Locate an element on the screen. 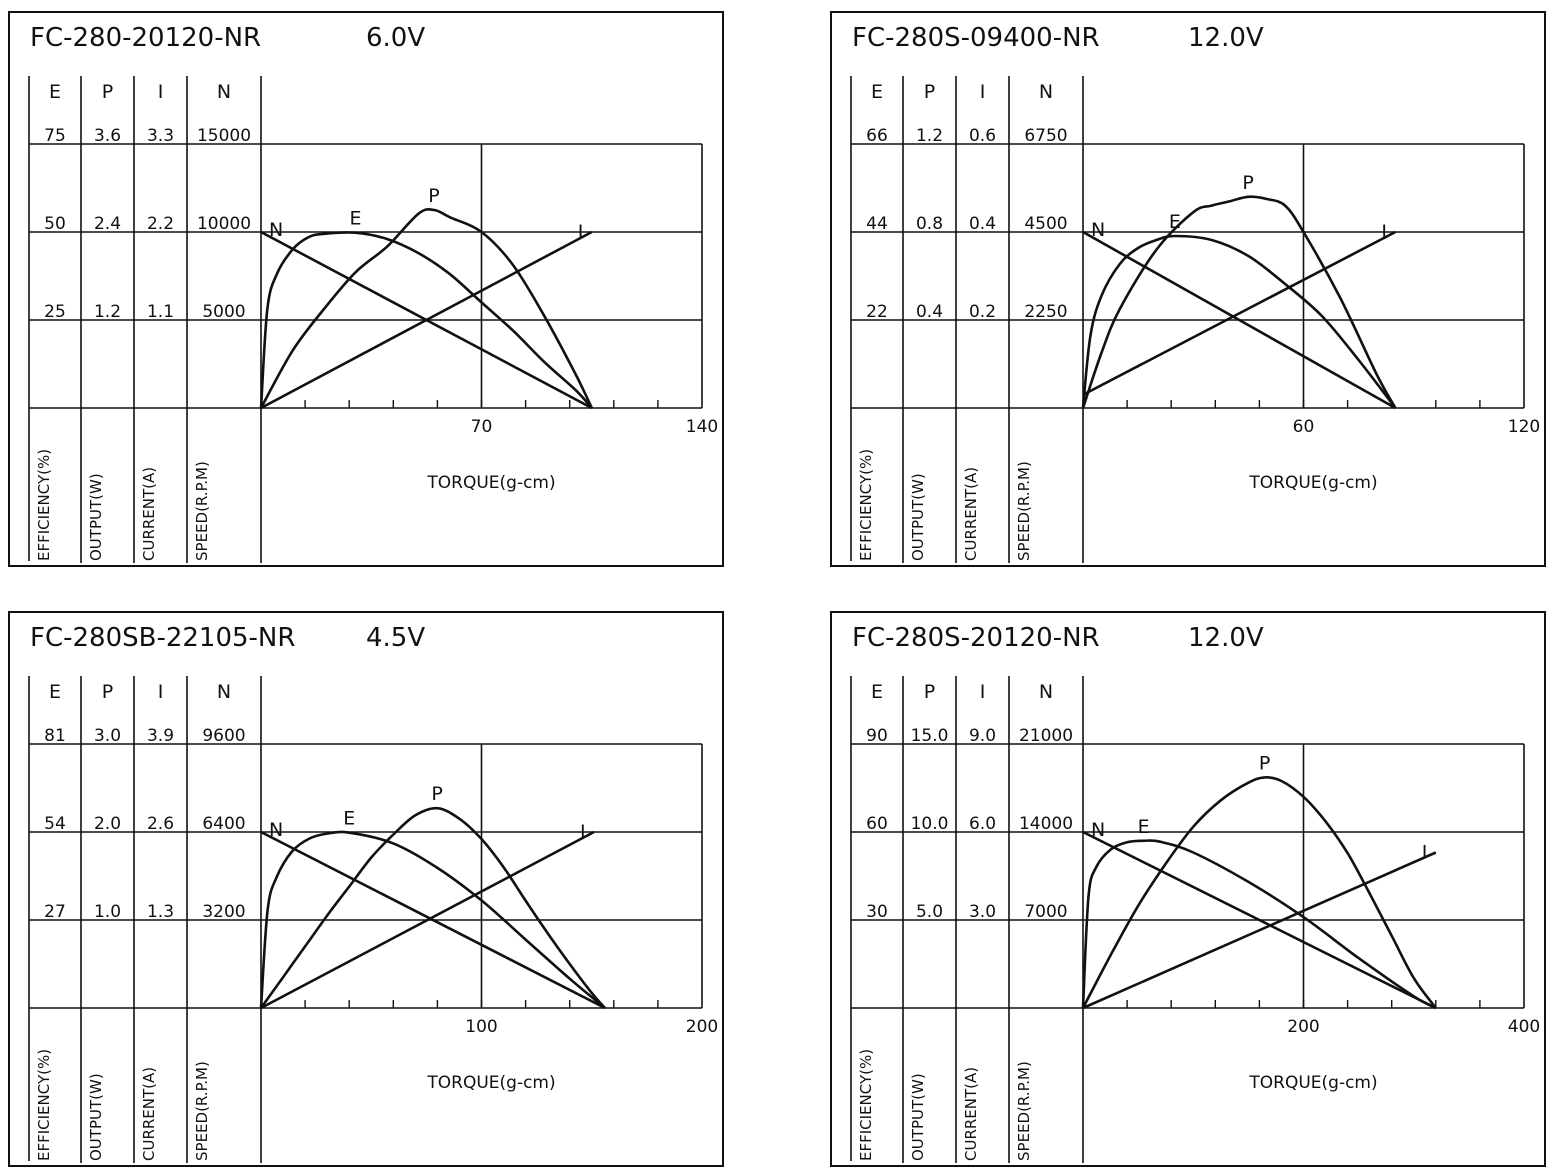 This screenshot has height=1174, width=1556. chart-3-x-tick-label: 100 is located at coordinates (481, 1027).